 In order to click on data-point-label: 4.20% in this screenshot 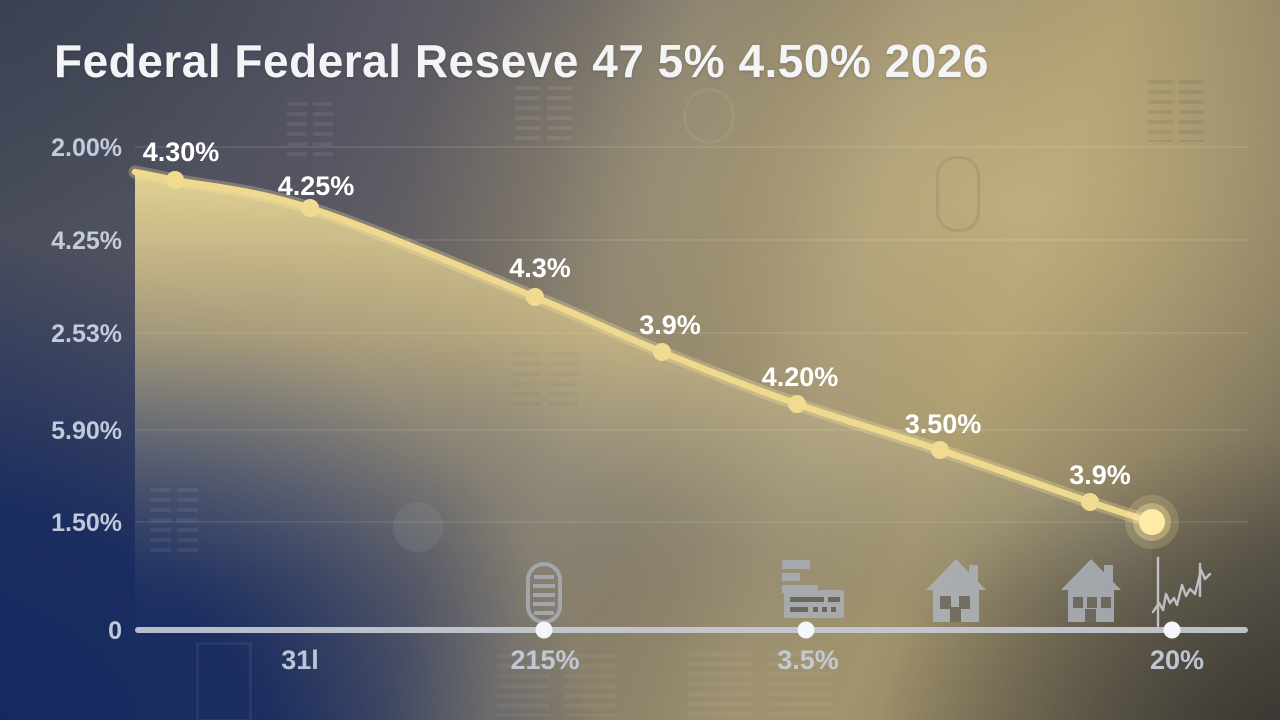, I will do `click(800, 377)`.